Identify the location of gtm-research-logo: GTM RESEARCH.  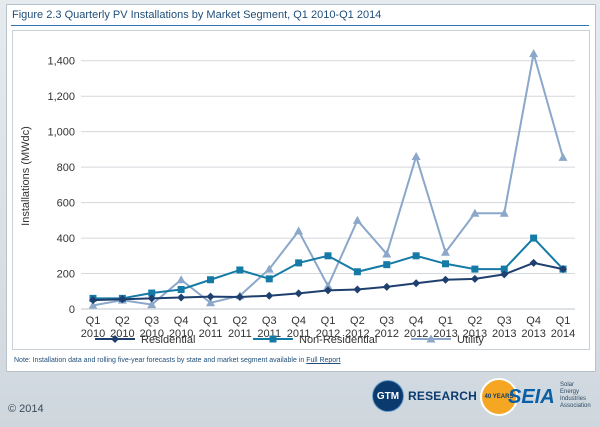
(424, 396).